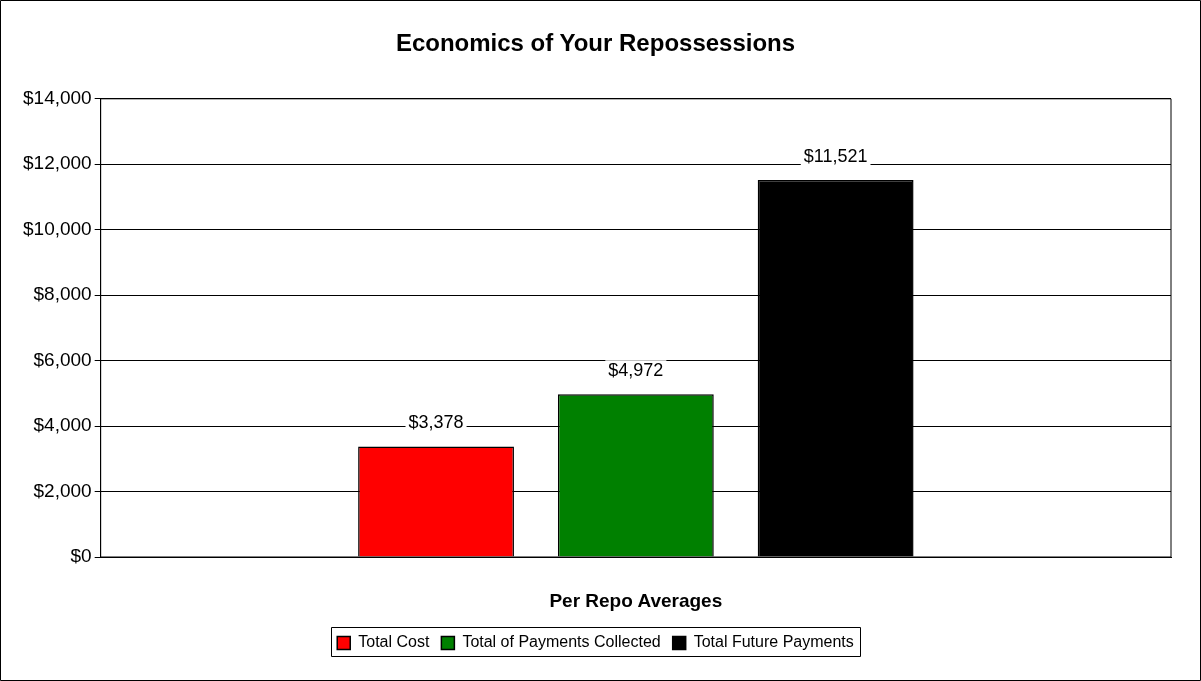 The width and height of the screenshot is (1201, 681). Describe the element at coordinates (595, 43) in the screenshot. I see `chart-title: Economics of Your Repossessions` at that location.